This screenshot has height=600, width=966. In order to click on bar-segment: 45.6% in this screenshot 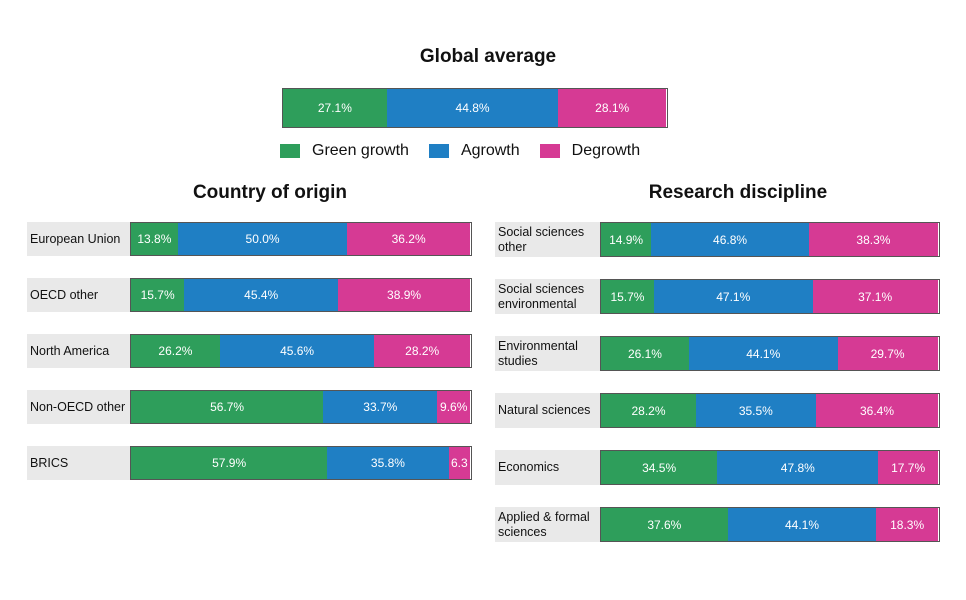, I will do `click(297, 351)`.